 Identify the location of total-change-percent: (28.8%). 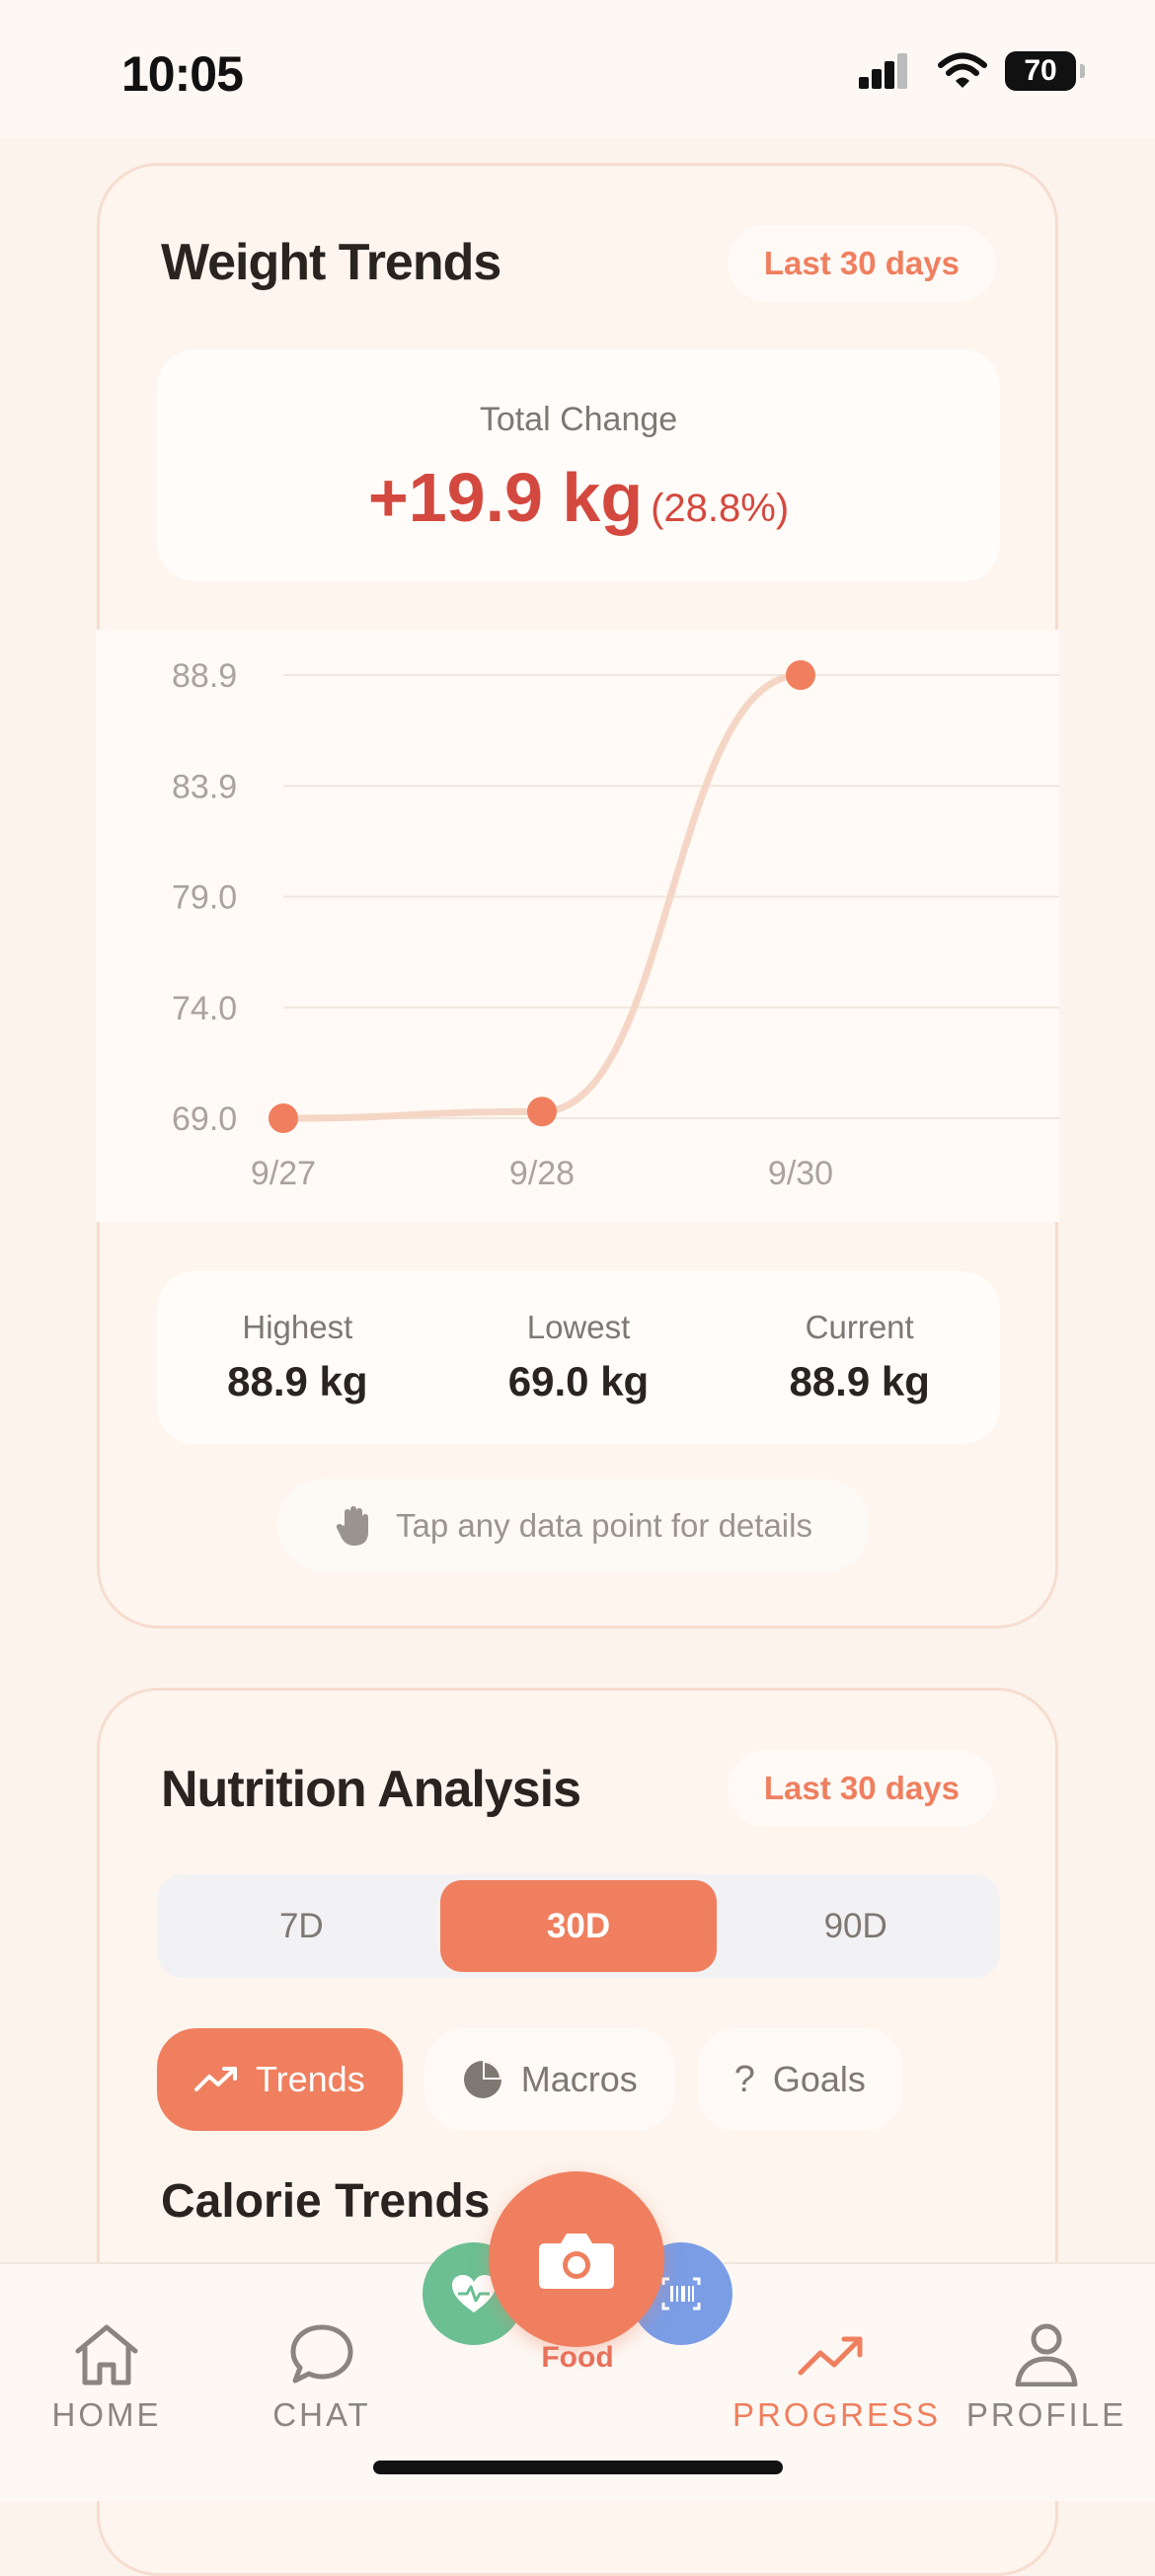
(720, 509).